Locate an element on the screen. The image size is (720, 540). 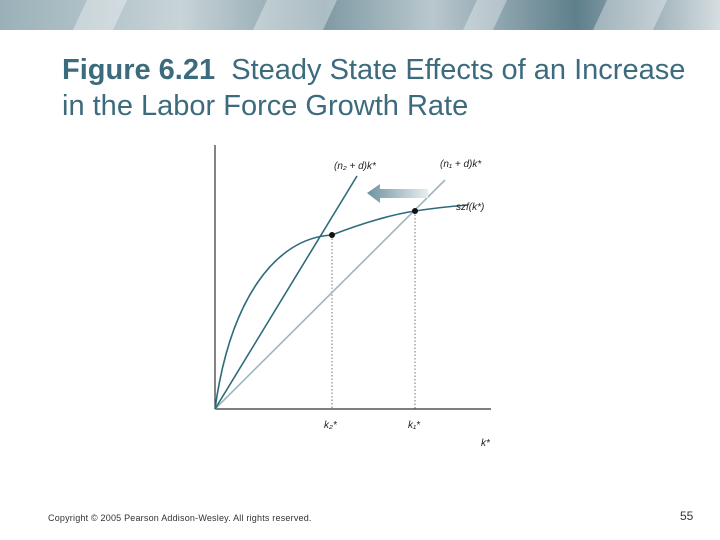
label-saving-curve: szf(k*) is located at coordinates (470, 207).